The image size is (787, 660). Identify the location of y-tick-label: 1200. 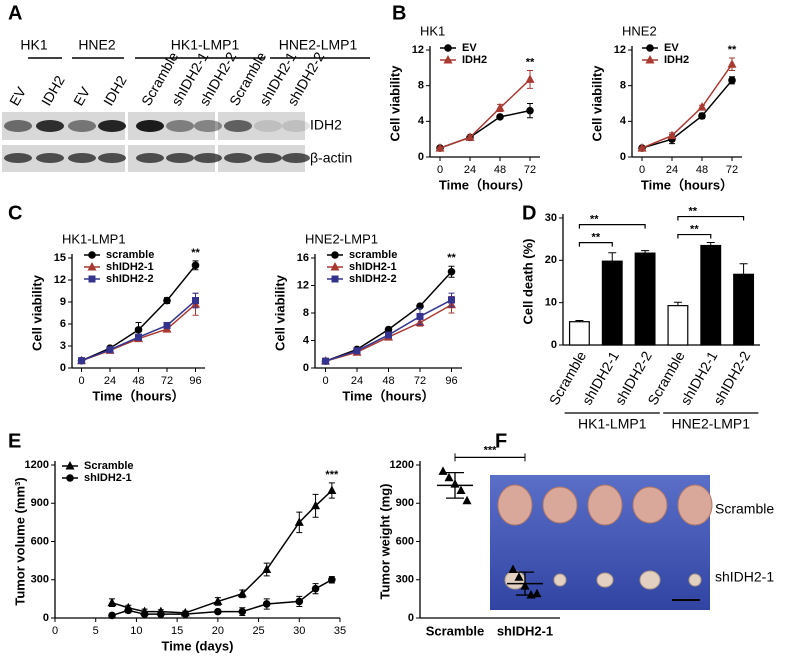
(37, 465).